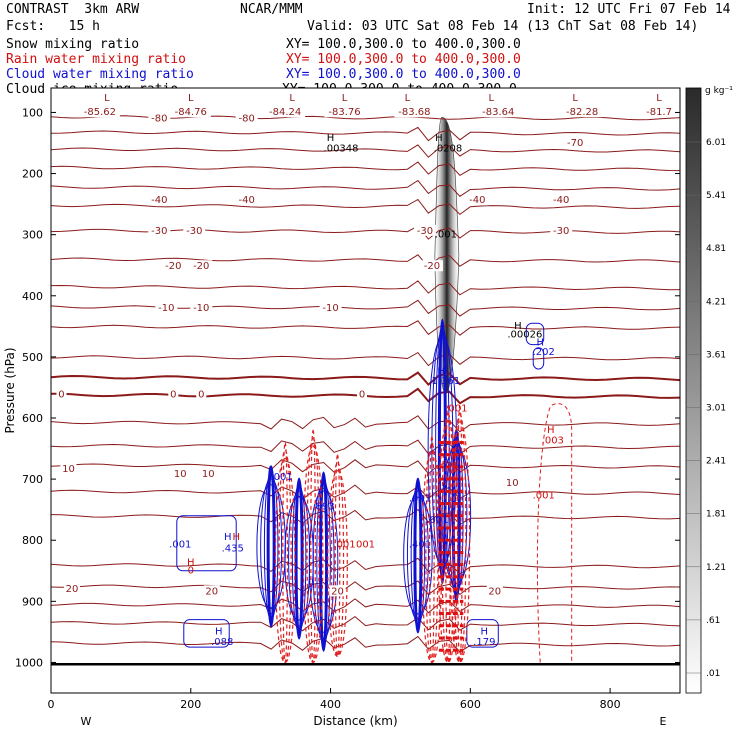 The height and width of the screenshot is (740, 740). I want to click on x-tick-label: 600, so click(470, 704).